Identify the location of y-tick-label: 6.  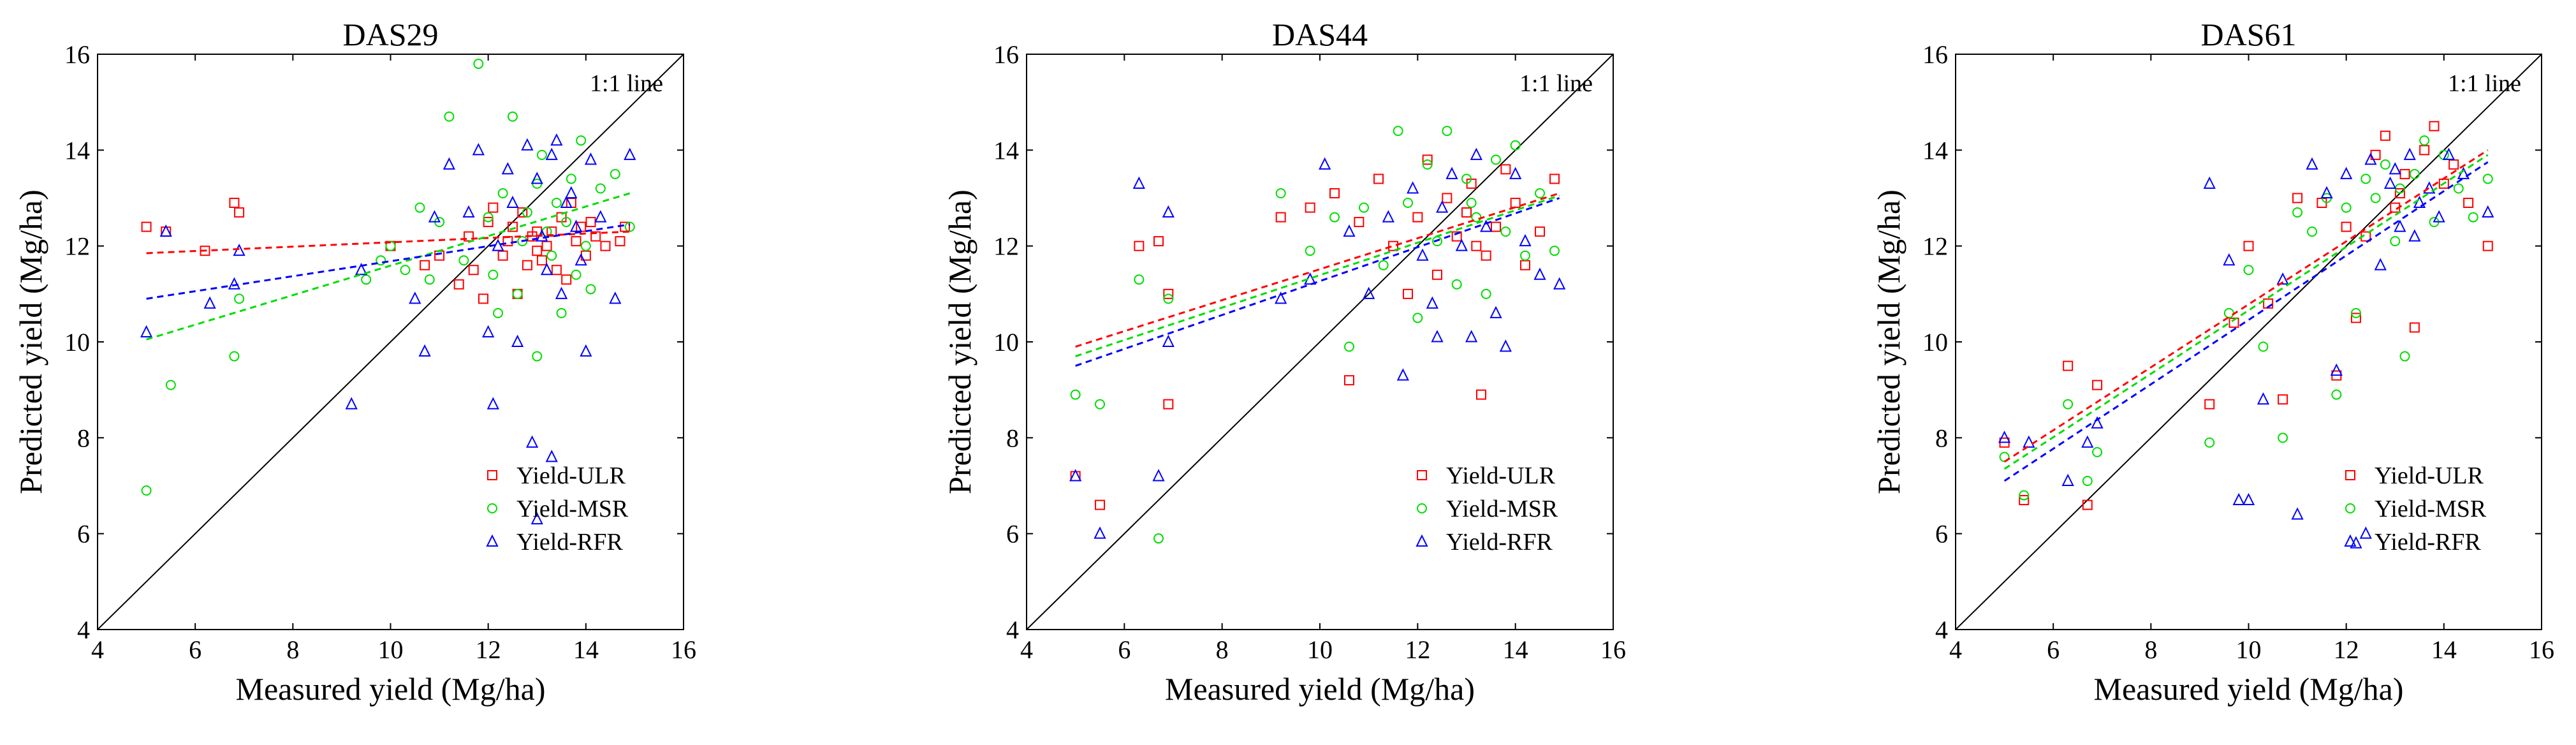
(84, 534).